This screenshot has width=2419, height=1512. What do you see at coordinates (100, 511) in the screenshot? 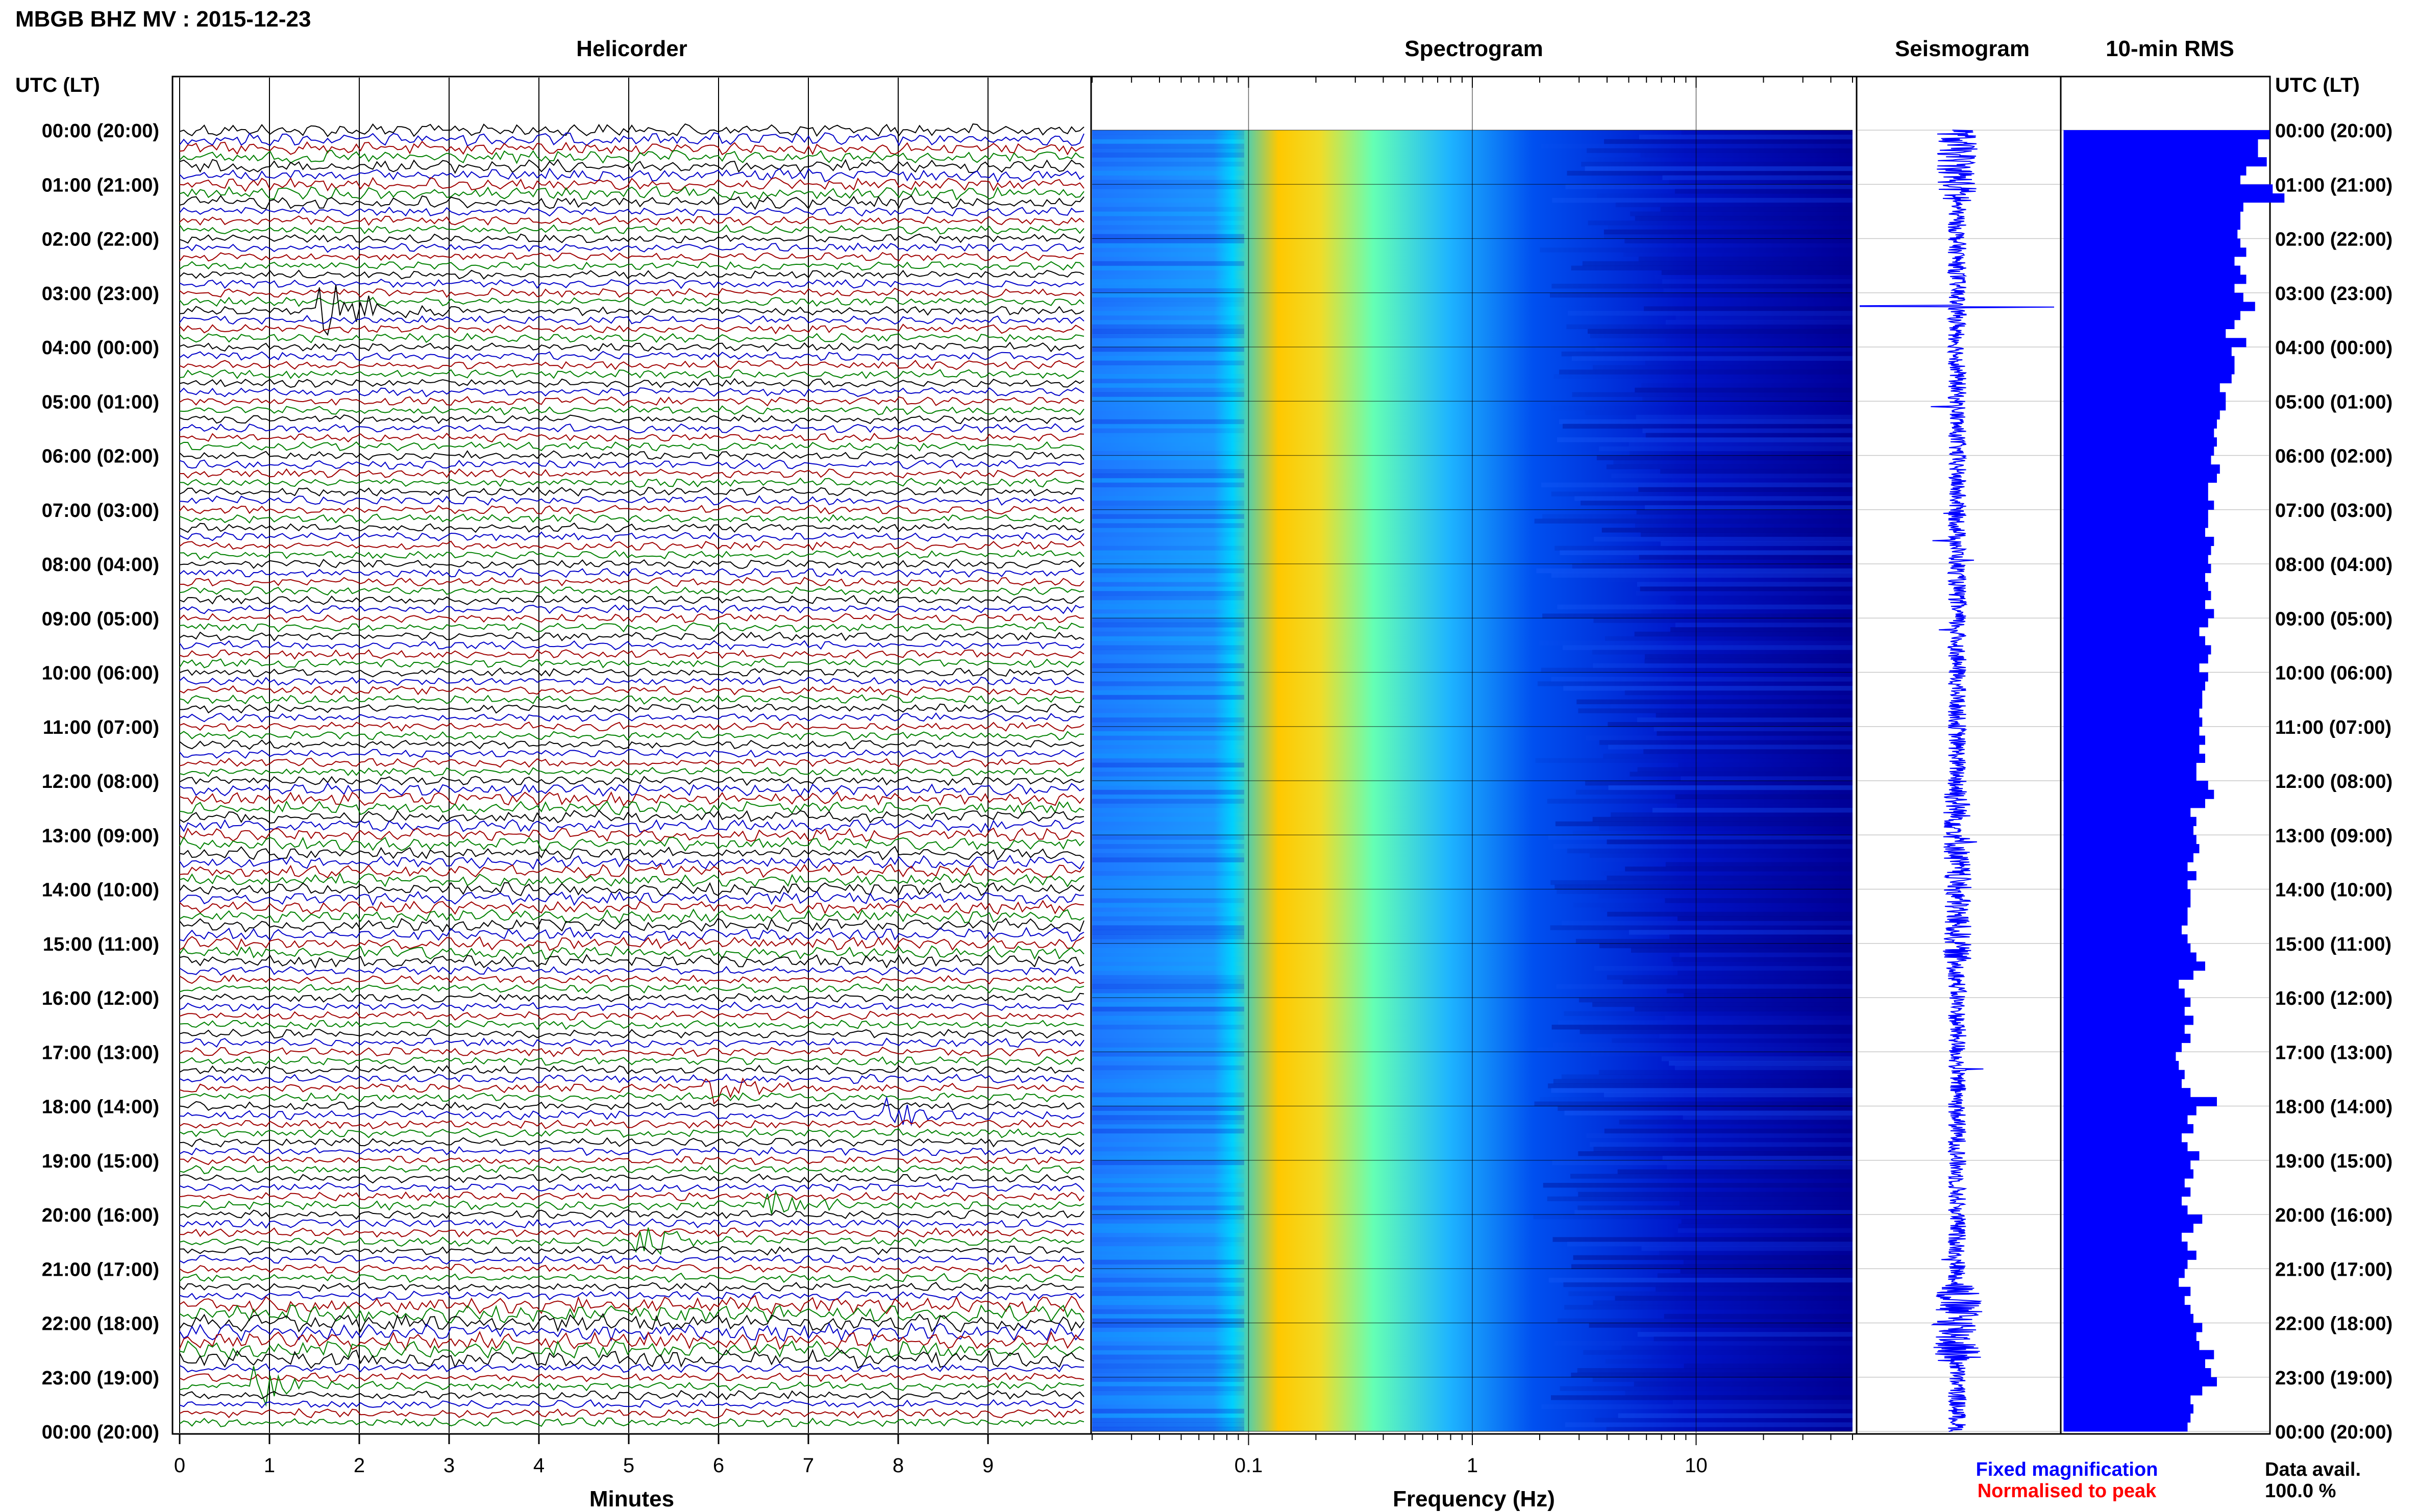
I see `hour-label-left: 07:00 (03:00)` at bounding box center [100, 511].